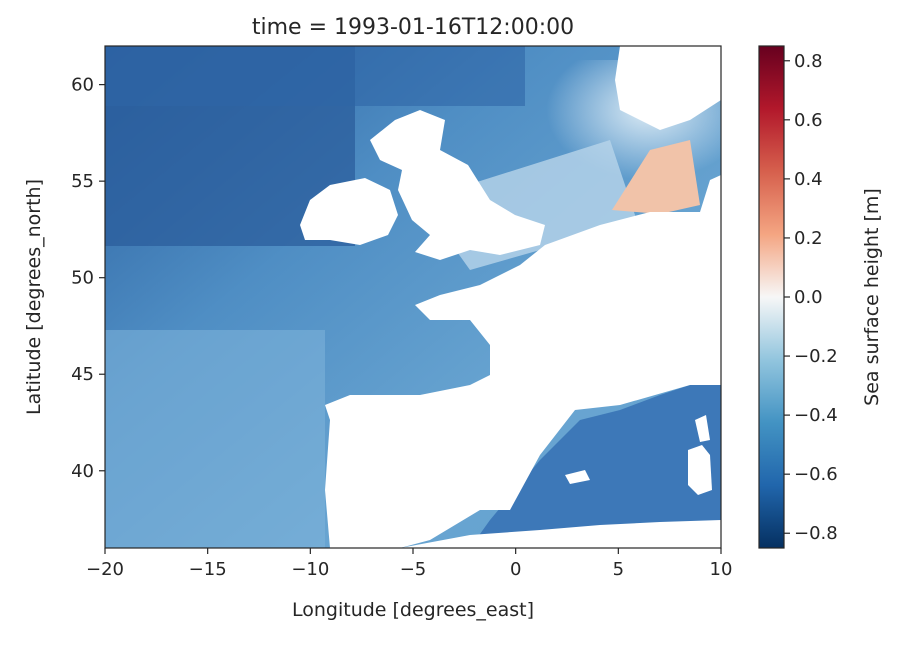 The width and height of the screenshot is (922, 656). What do you see at coordinates (82, 181) in the screenshot?
I see `y-tick-label: 55` at bounding box center [82, 181].